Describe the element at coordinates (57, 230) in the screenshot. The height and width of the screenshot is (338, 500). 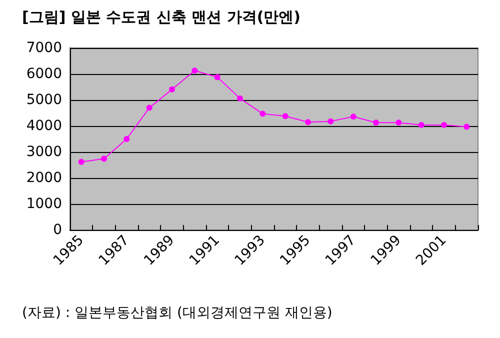
I see `y-tick-label: 0` at that location.